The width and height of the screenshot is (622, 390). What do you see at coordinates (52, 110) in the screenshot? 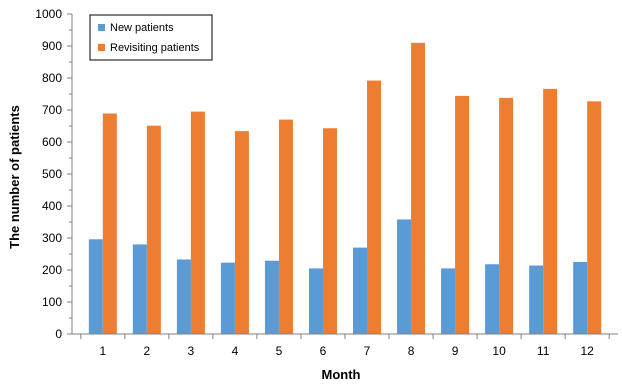
I see `y-tick-label: 700` at bounding box center [52, 110].